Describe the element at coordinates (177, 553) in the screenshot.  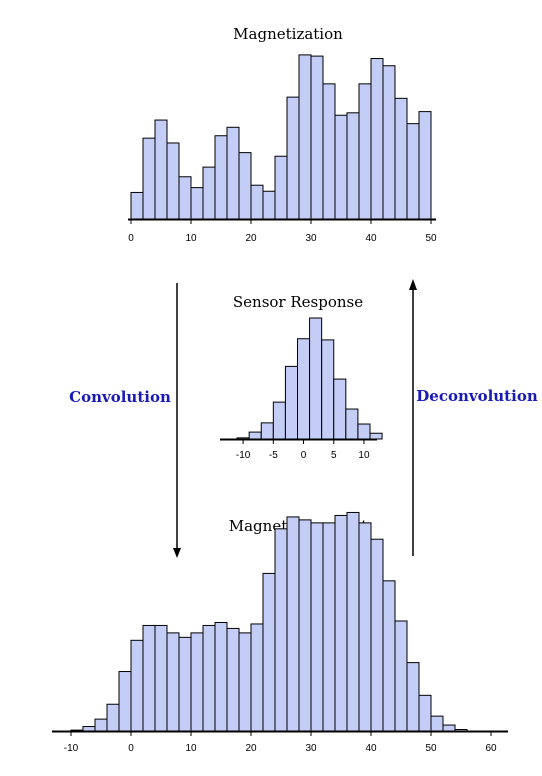
I see `arrow-down-icon` at that location.